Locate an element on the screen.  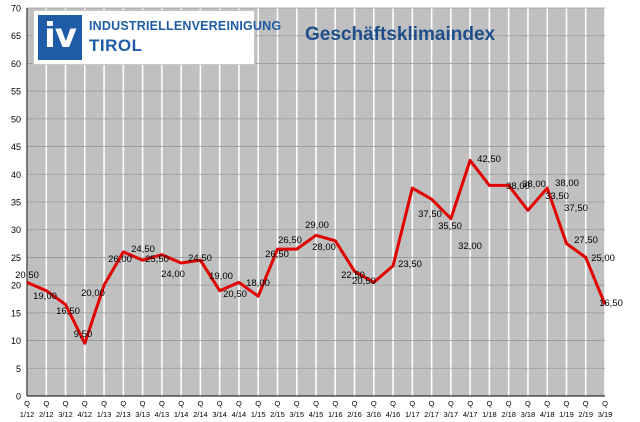
data-label: 23,50 is located at coordinates (410, 264).